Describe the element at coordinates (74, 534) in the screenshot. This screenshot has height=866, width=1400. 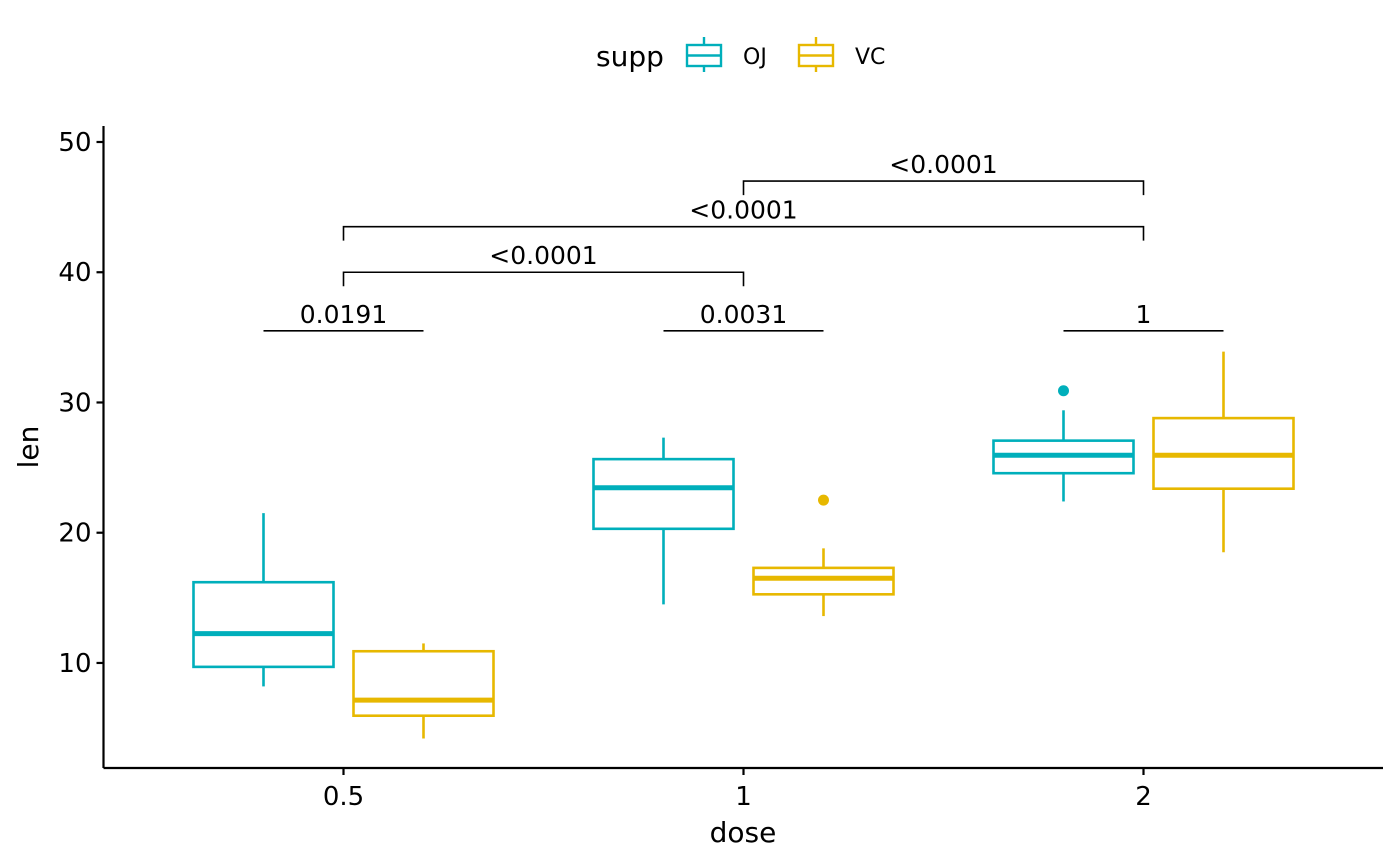
I see `y-tick-label: 20` at that location.